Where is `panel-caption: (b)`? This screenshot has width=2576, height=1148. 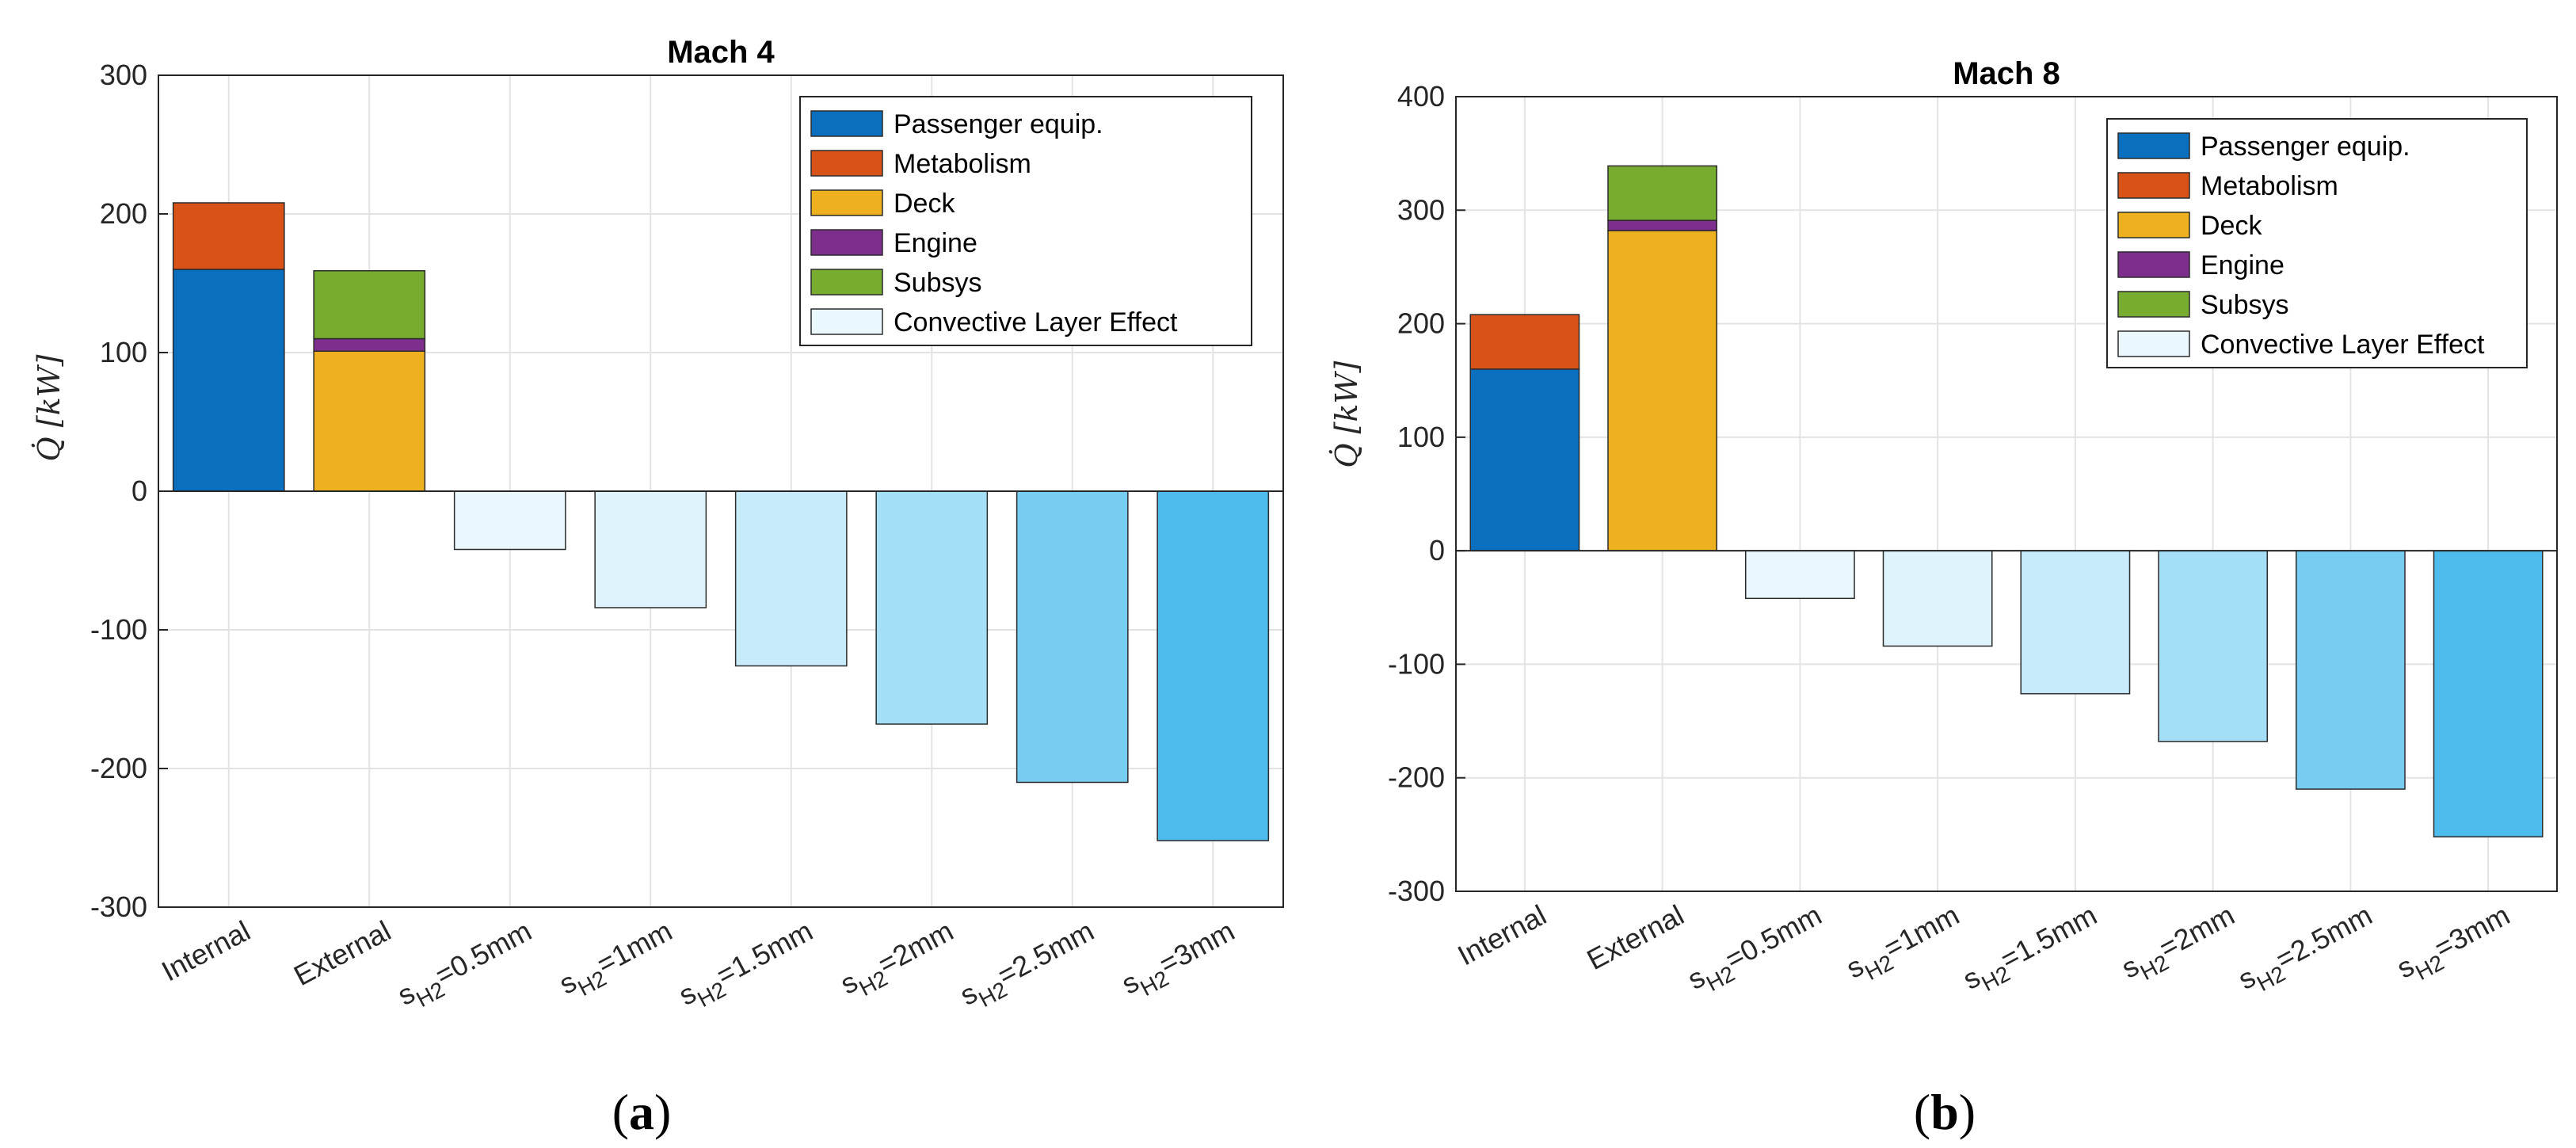 panel-caption: (b) is located at coordinates (1945, 1112).